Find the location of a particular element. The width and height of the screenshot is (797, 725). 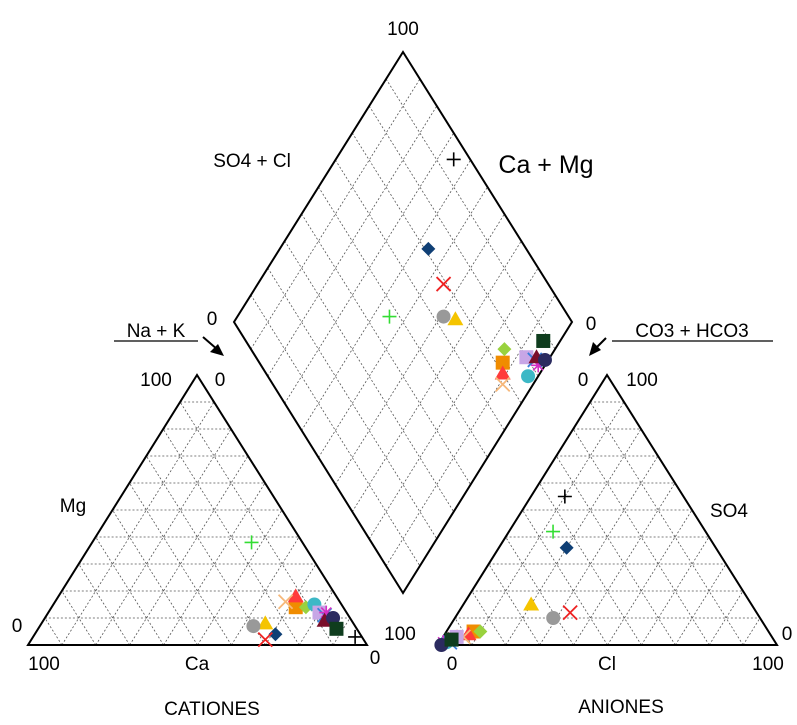

cation-title: CATIONES is located at coordinates (212, 709).